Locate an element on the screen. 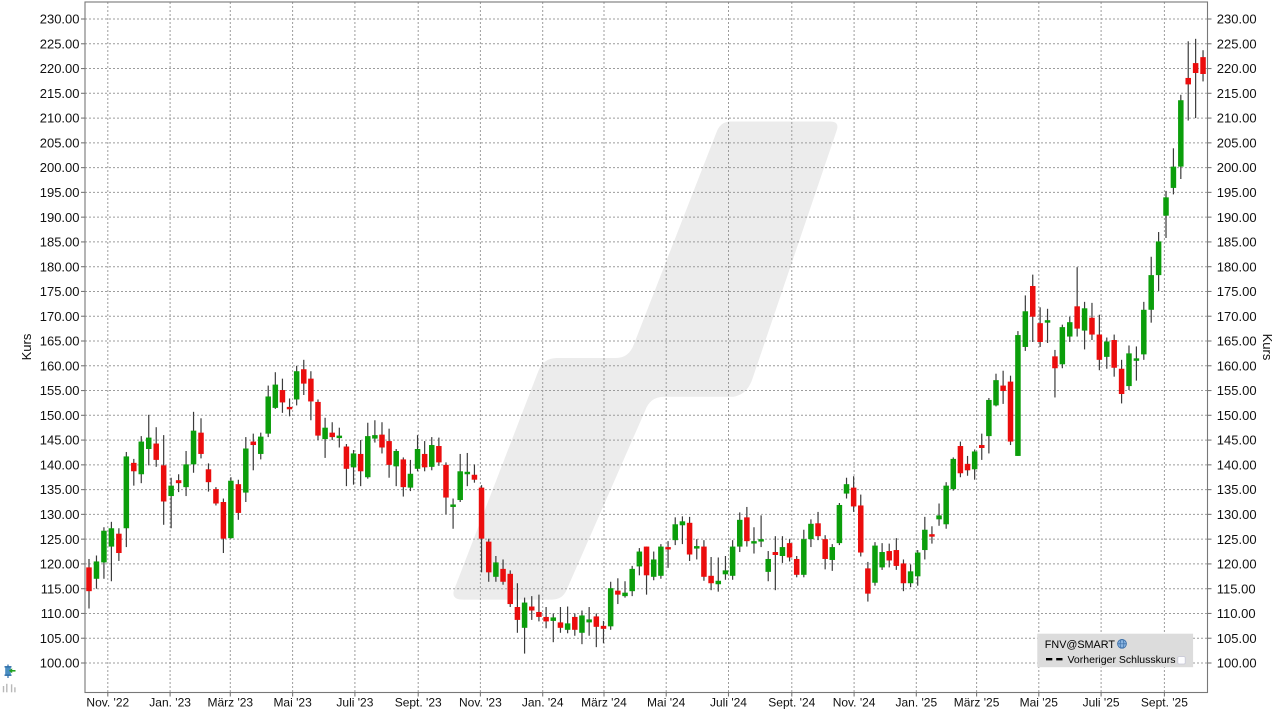 The image size is (1280, 720). svg-text: FNV@SMART is located at coordinates (1080, 645).